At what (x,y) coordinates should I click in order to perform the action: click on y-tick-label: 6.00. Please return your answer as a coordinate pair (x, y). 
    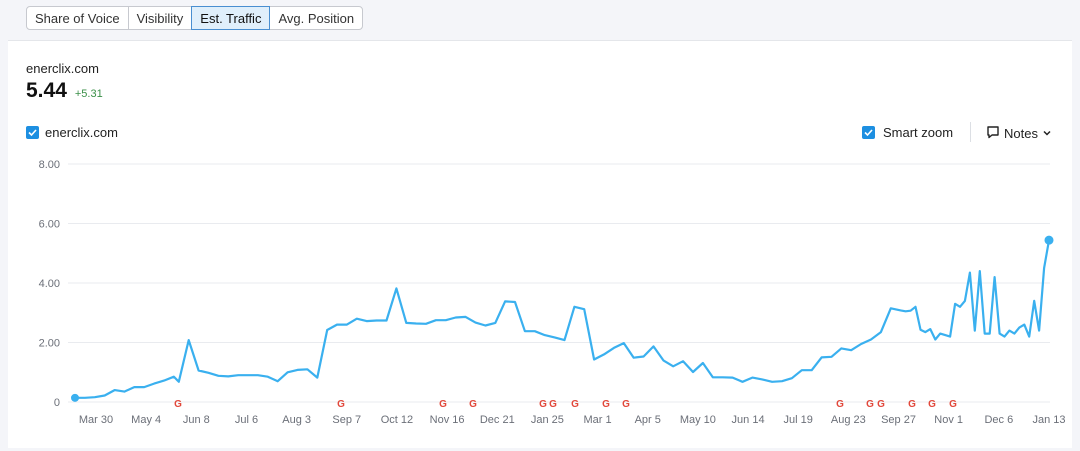
    Looking at the image, I should click on (49, 225).